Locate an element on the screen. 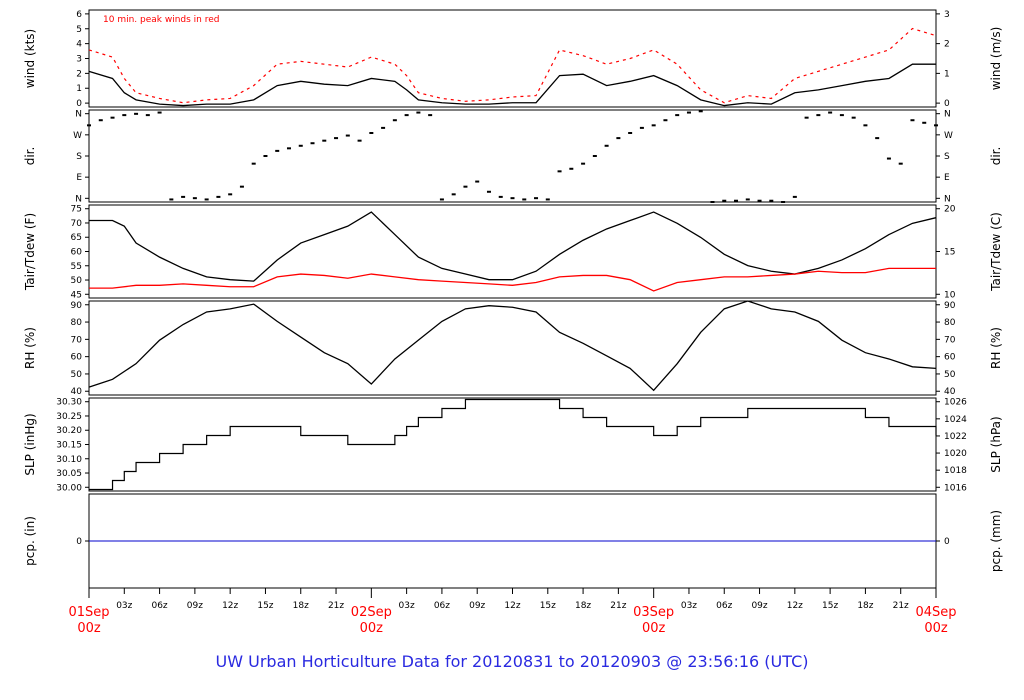 Image resolution: width=1024 pixels, height=700 pixels. y-axis-label-left: wind (kts) is located at coordinates (30, 58).